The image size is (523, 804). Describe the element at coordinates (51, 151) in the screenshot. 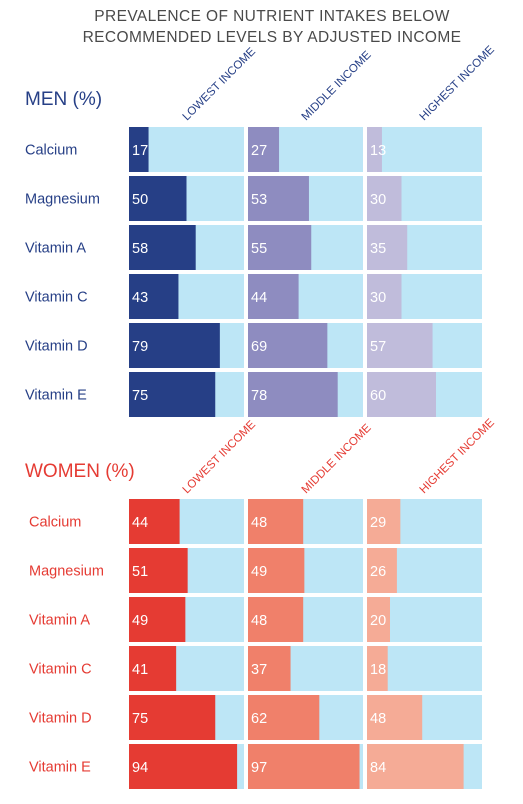

I see `men-row-label: Calcium` at that location.